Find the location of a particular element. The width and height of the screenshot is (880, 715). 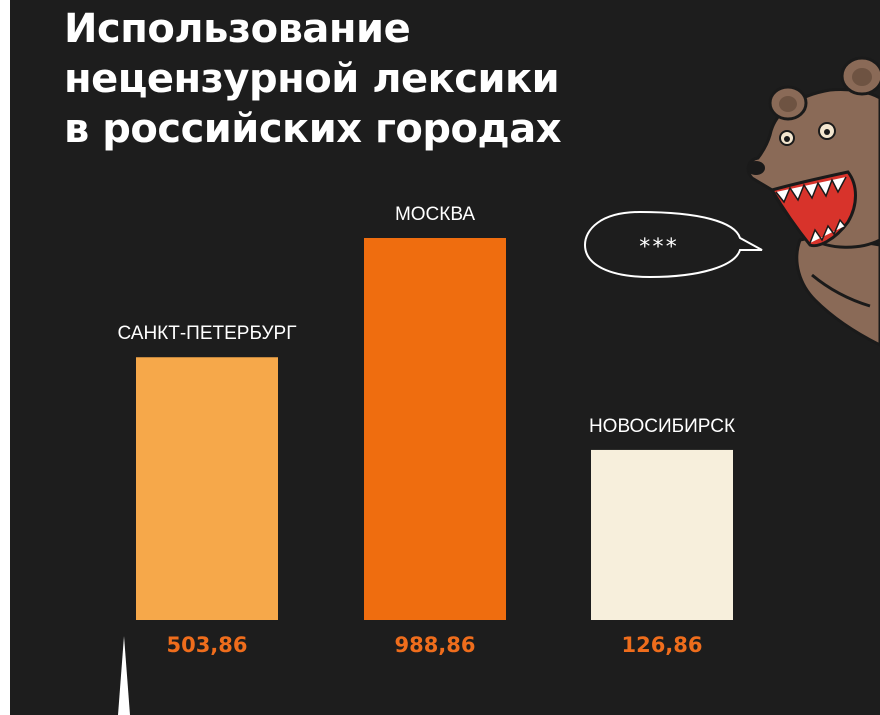

category-label-3: НОВОСИБИРСК is located at coordinates (662, 426).